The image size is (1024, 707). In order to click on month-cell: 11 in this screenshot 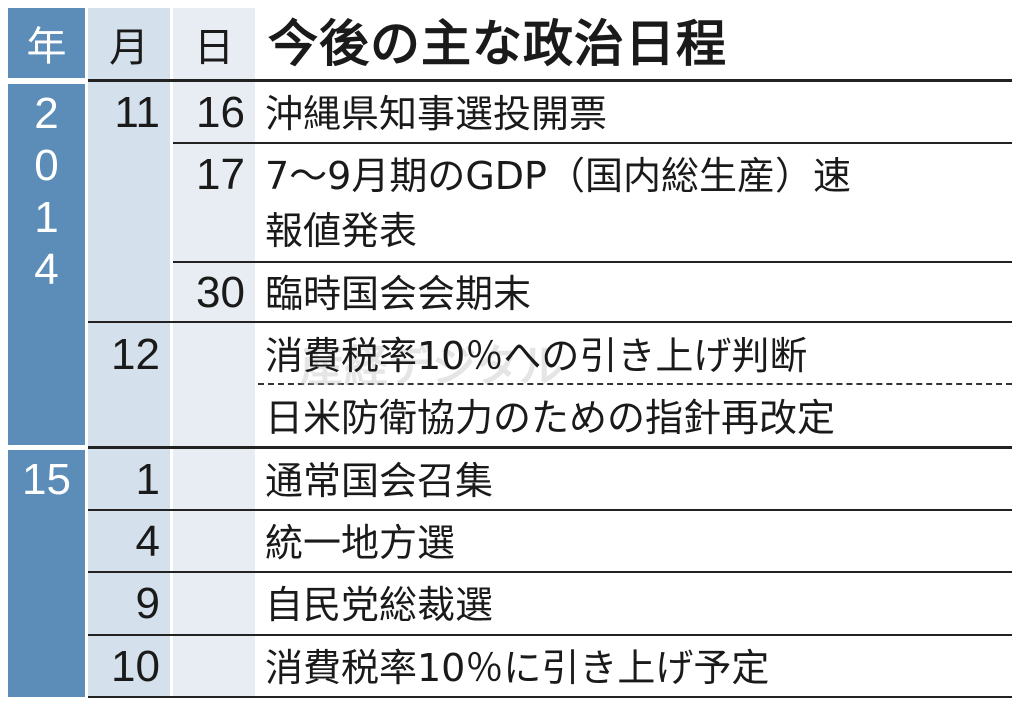, I will do `click(137, 112)`.